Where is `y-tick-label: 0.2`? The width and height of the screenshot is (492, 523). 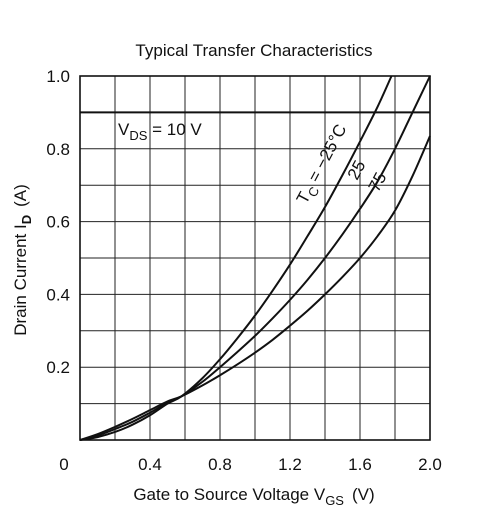 y-tick-label: 0.2 is located at coordinates (58, 367).